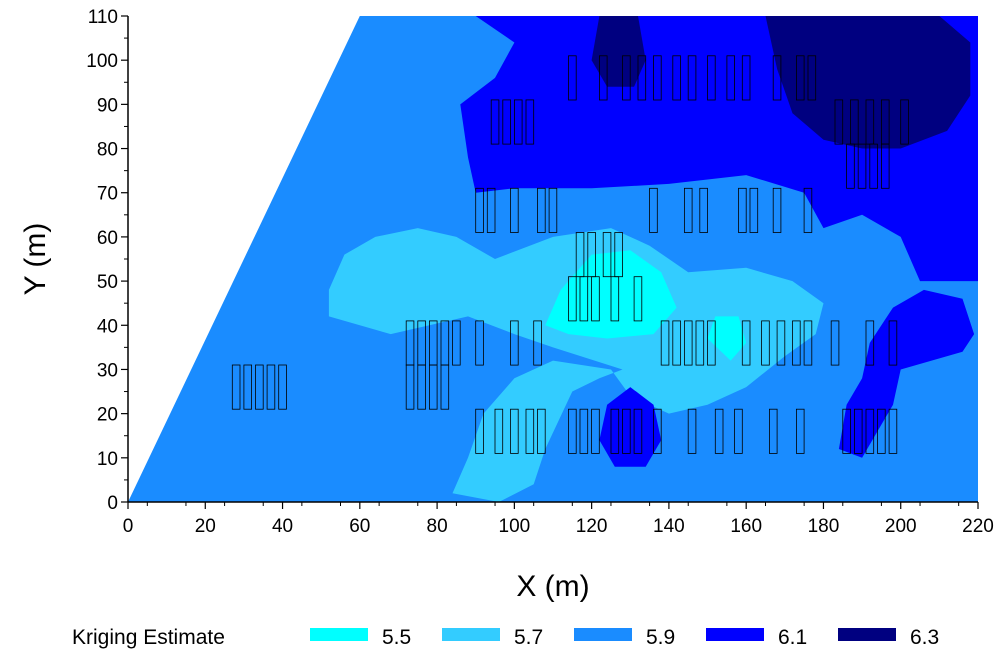  I want to click on legend-label-5.5: 5.5, so click(396, 637).